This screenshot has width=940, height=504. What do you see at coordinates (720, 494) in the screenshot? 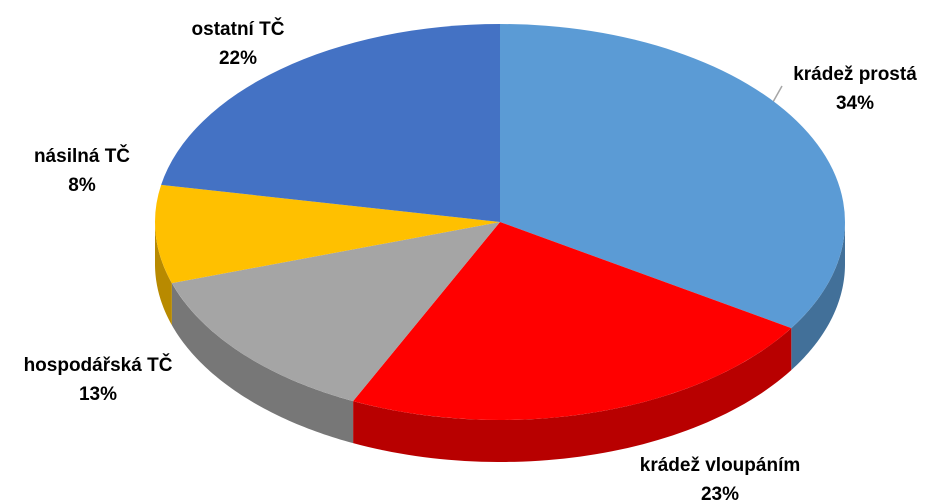
I see `slice-value-label: 23%` at bounding box center [720, 494].